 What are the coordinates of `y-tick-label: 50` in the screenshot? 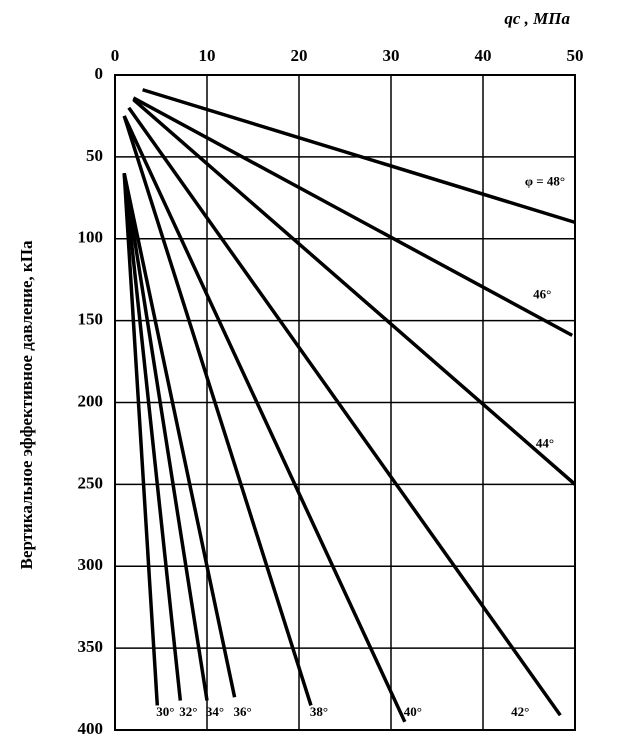 It's located at (94, 155).